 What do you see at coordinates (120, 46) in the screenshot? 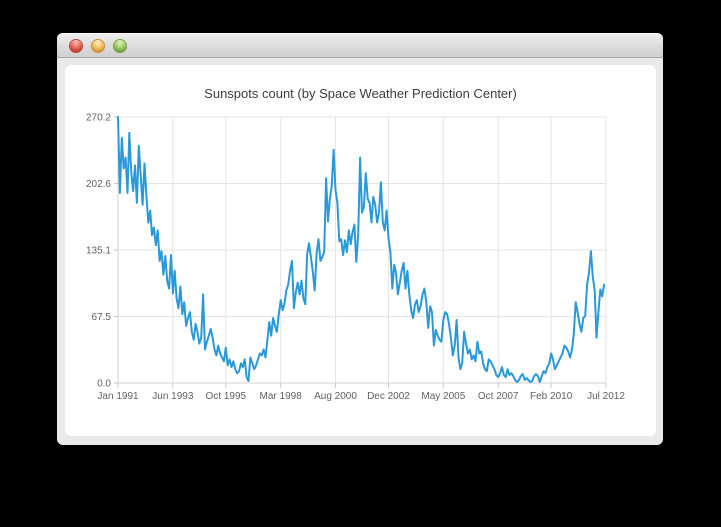
I see `zoom-button-icon` at bounding box center [120, 46].